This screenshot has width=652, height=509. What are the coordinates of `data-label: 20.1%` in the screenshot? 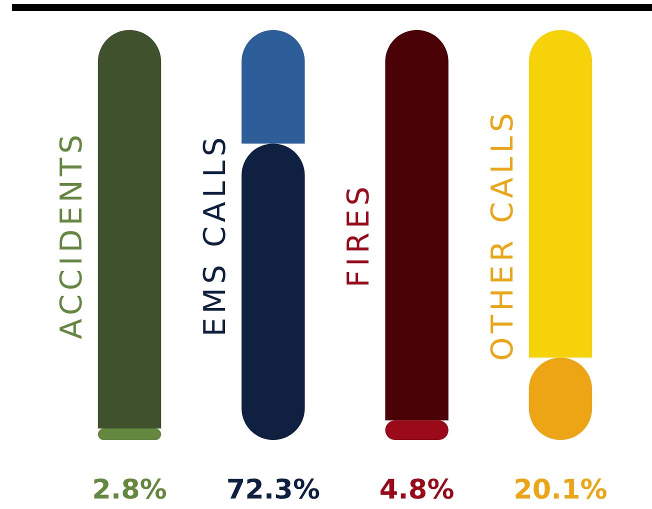 It's located at (561, 490).